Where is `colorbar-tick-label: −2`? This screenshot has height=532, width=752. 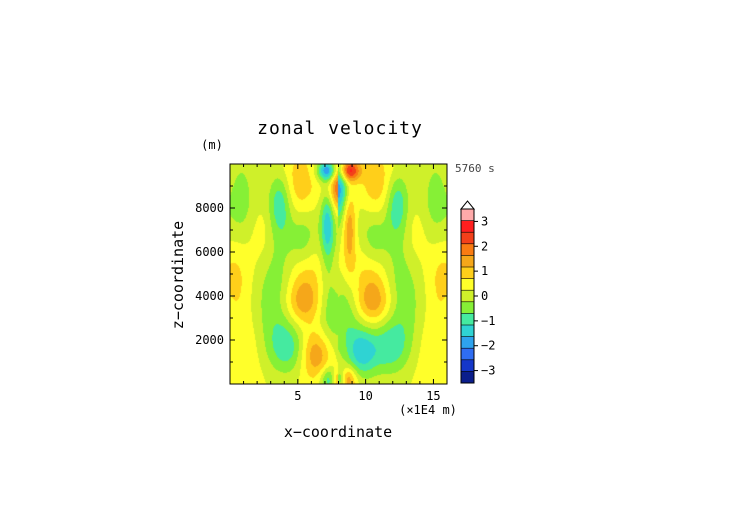
colorbar-tick-label: −2 is located at coordinates (488, 346).